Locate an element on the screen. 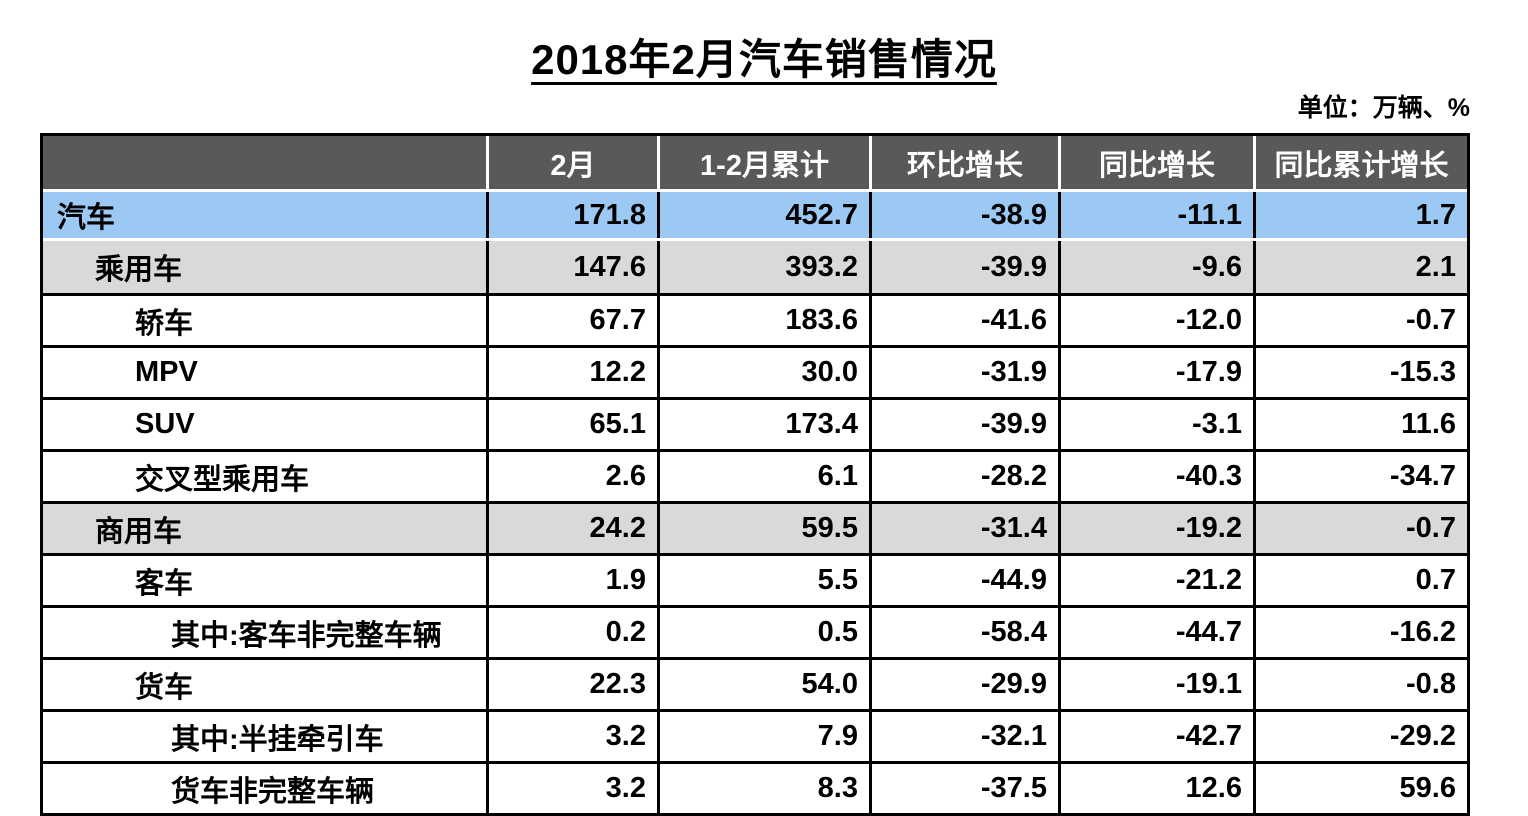  table-row-commercial-vehicles: 商用车 24.2 59.5 -31.4 -19.2 -0.7 is located at coordinates (755, 527).